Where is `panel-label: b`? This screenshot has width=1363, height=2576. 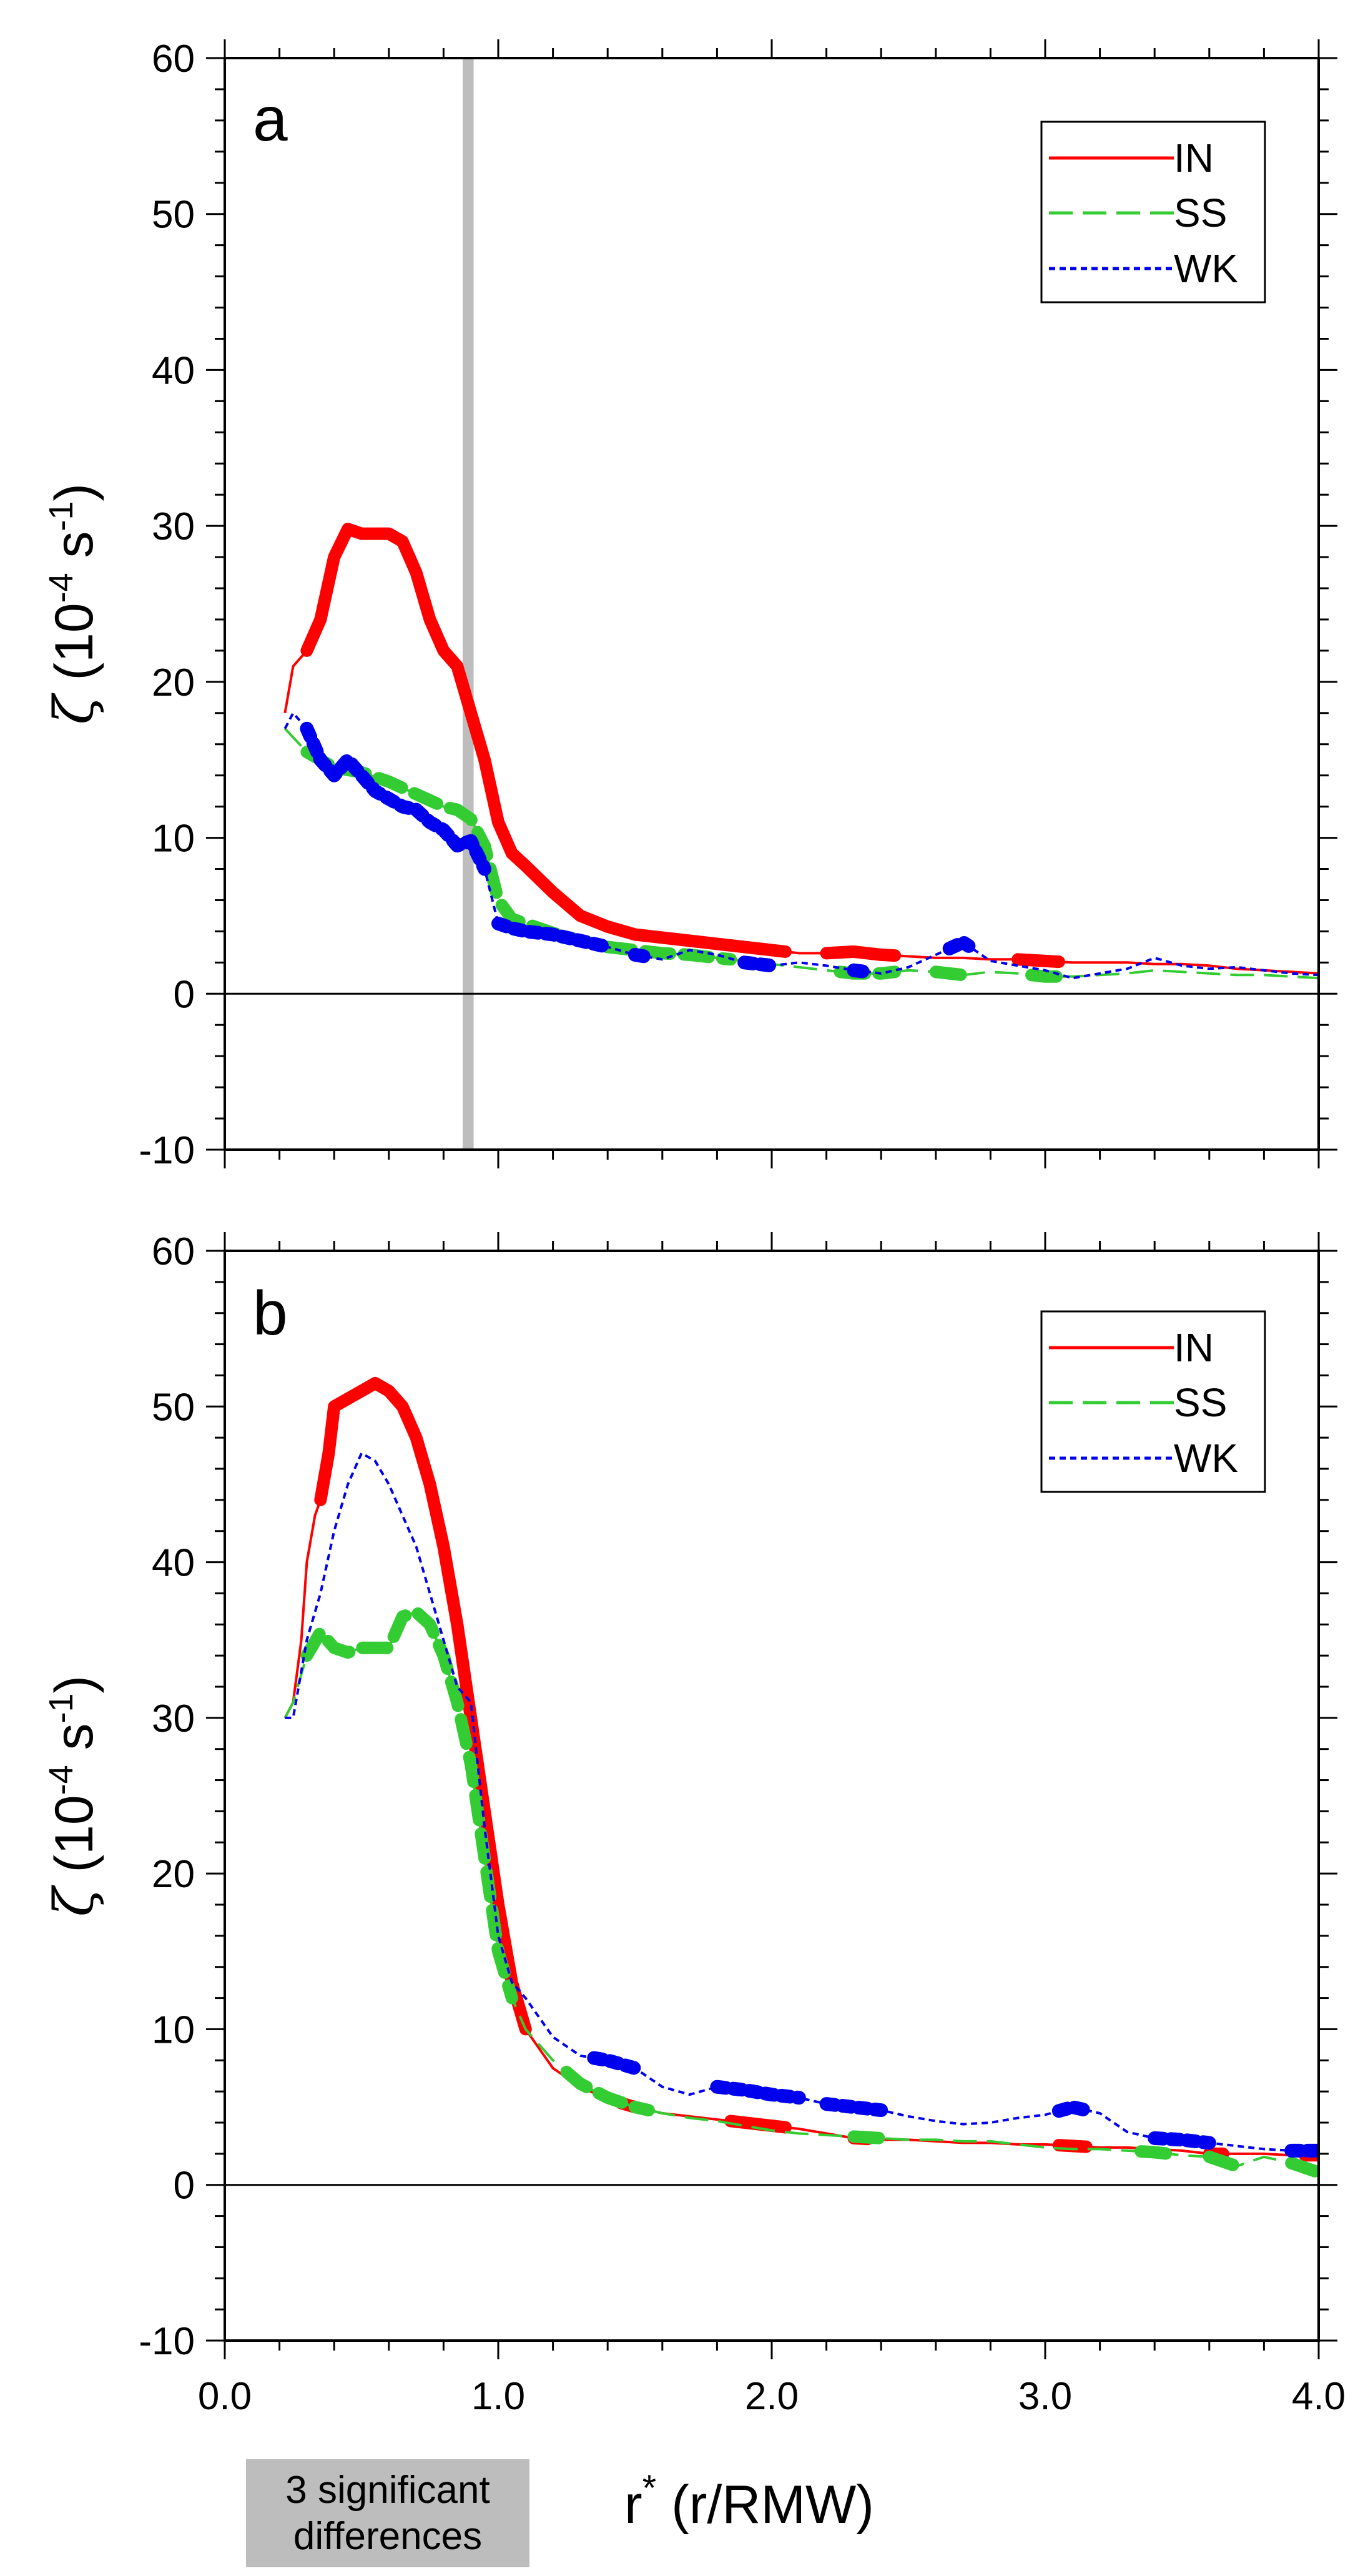 panel-label: b is located at coordinates (270, 1313).